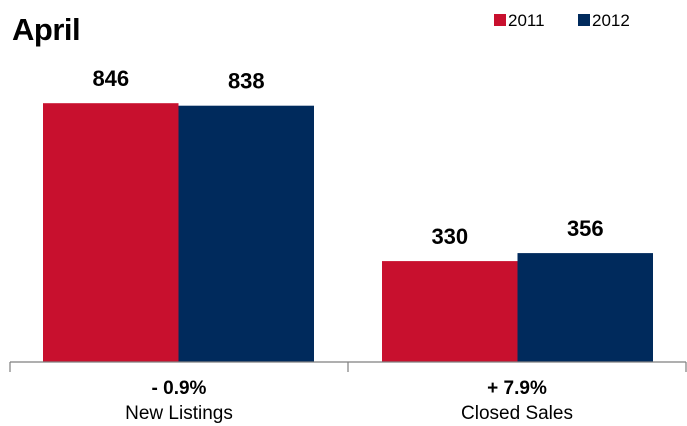  What do you see at coordinates (526, 20) in the screenshot?
I see `legend-label-2011: 2011` at bounding box center [526, 20].